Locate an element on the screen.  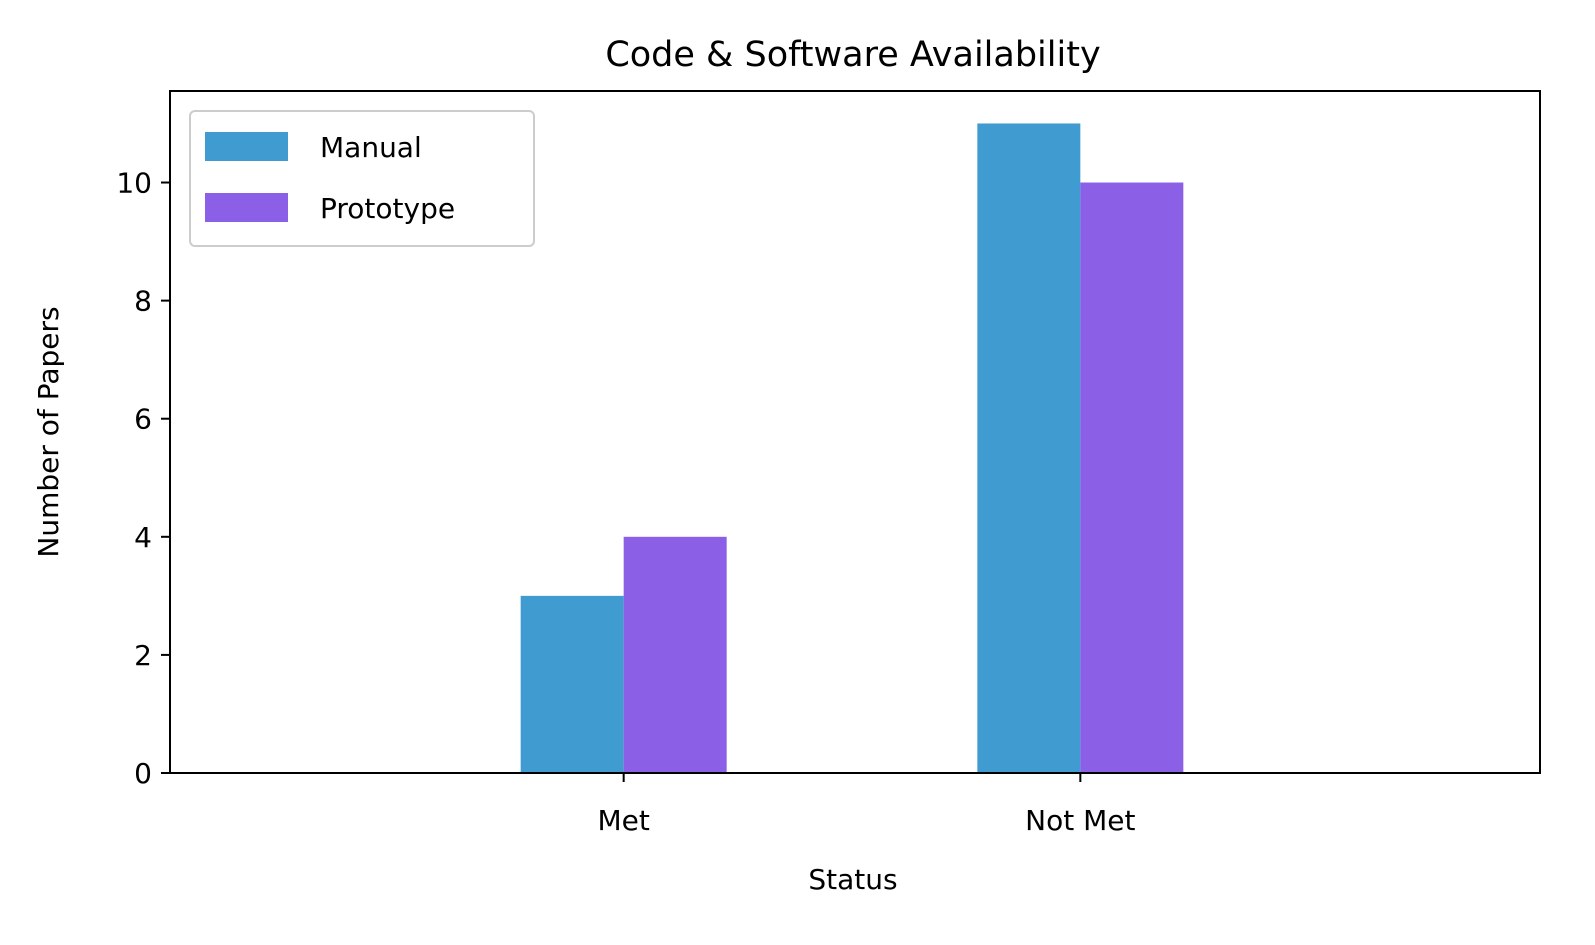
legend-swatch-prototype is located at coordinates (246, 207).